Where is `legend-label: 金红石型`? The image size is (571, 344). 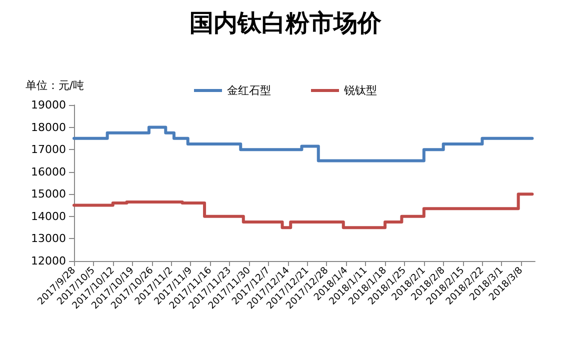
legend-label: 金红石型 is located at coordinates (249, 90).